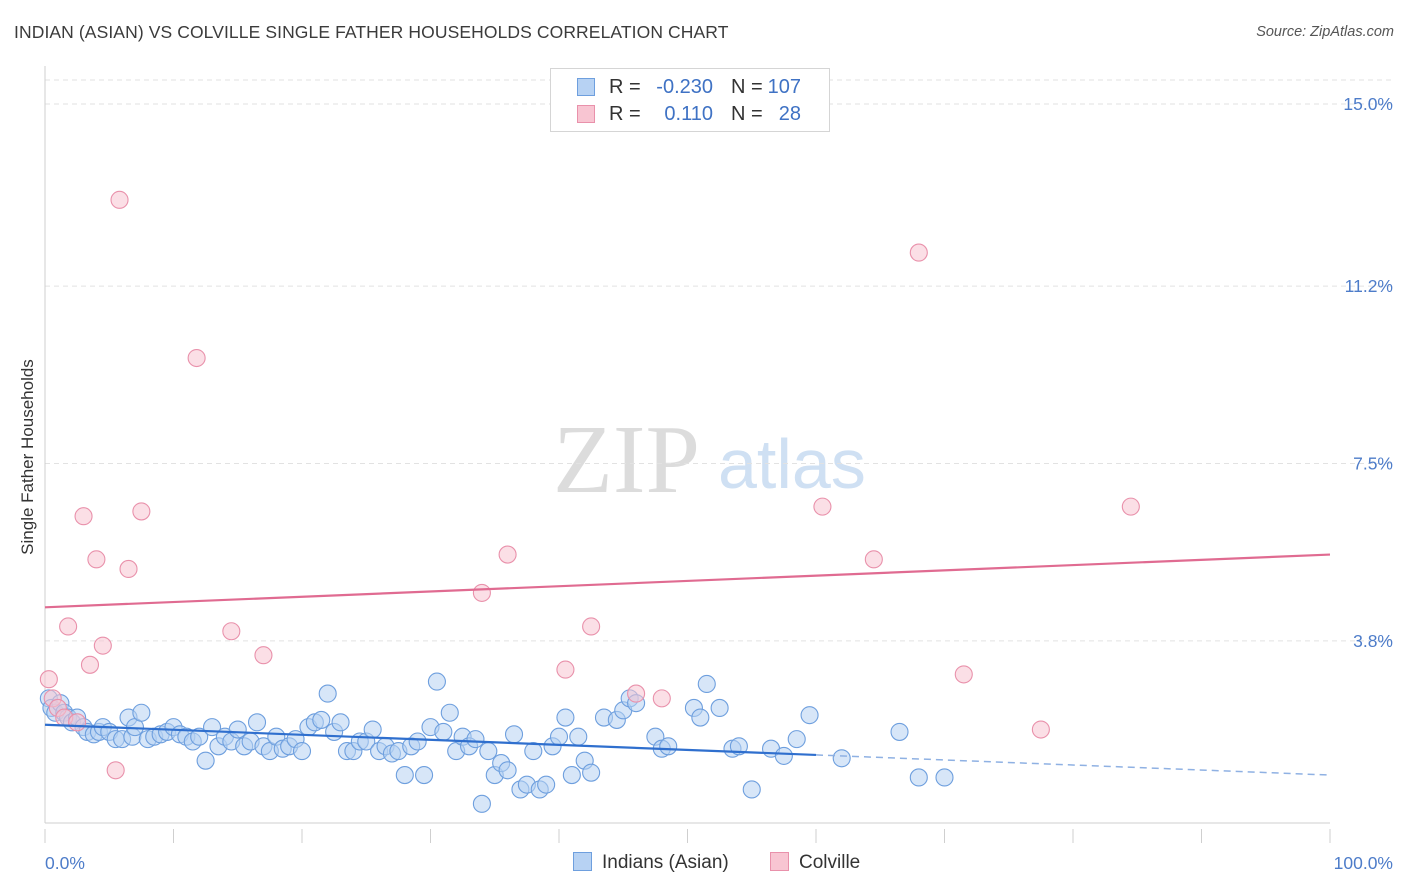 This screenshot has height=892, width=1406. I want to click on legend-label-indians: Indians (Asian), so click(665, 862).